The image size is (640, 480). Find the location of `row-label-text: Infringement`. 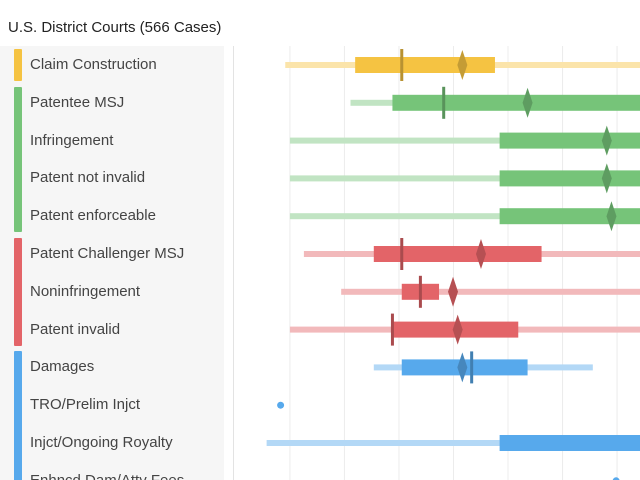

row-label-text: Infringement is located at coordinates (72, 140).